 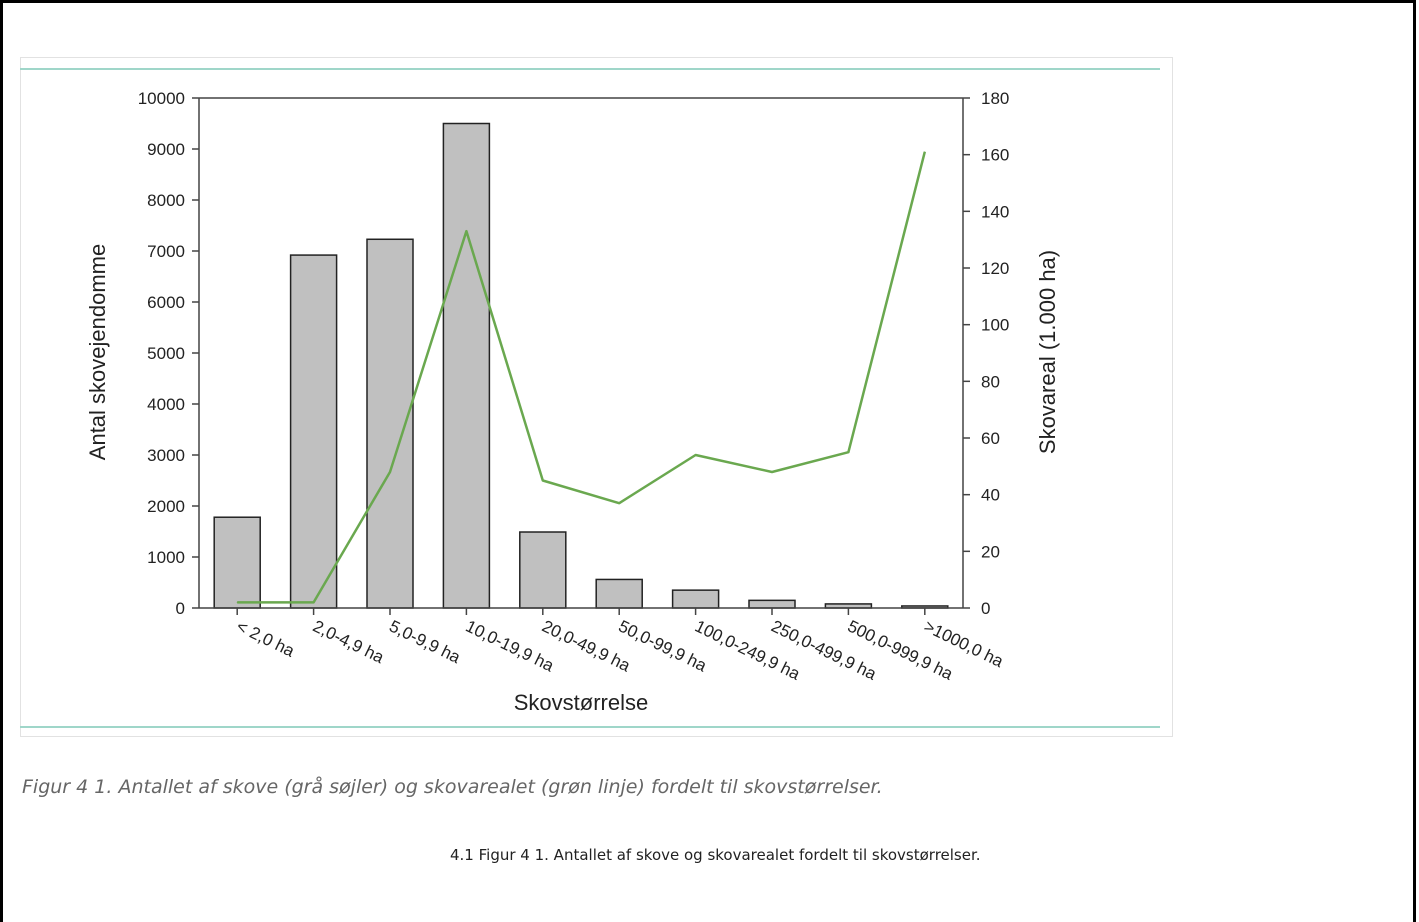 I want to click on left-tick-label: 7000, so click(x=166, y=251).